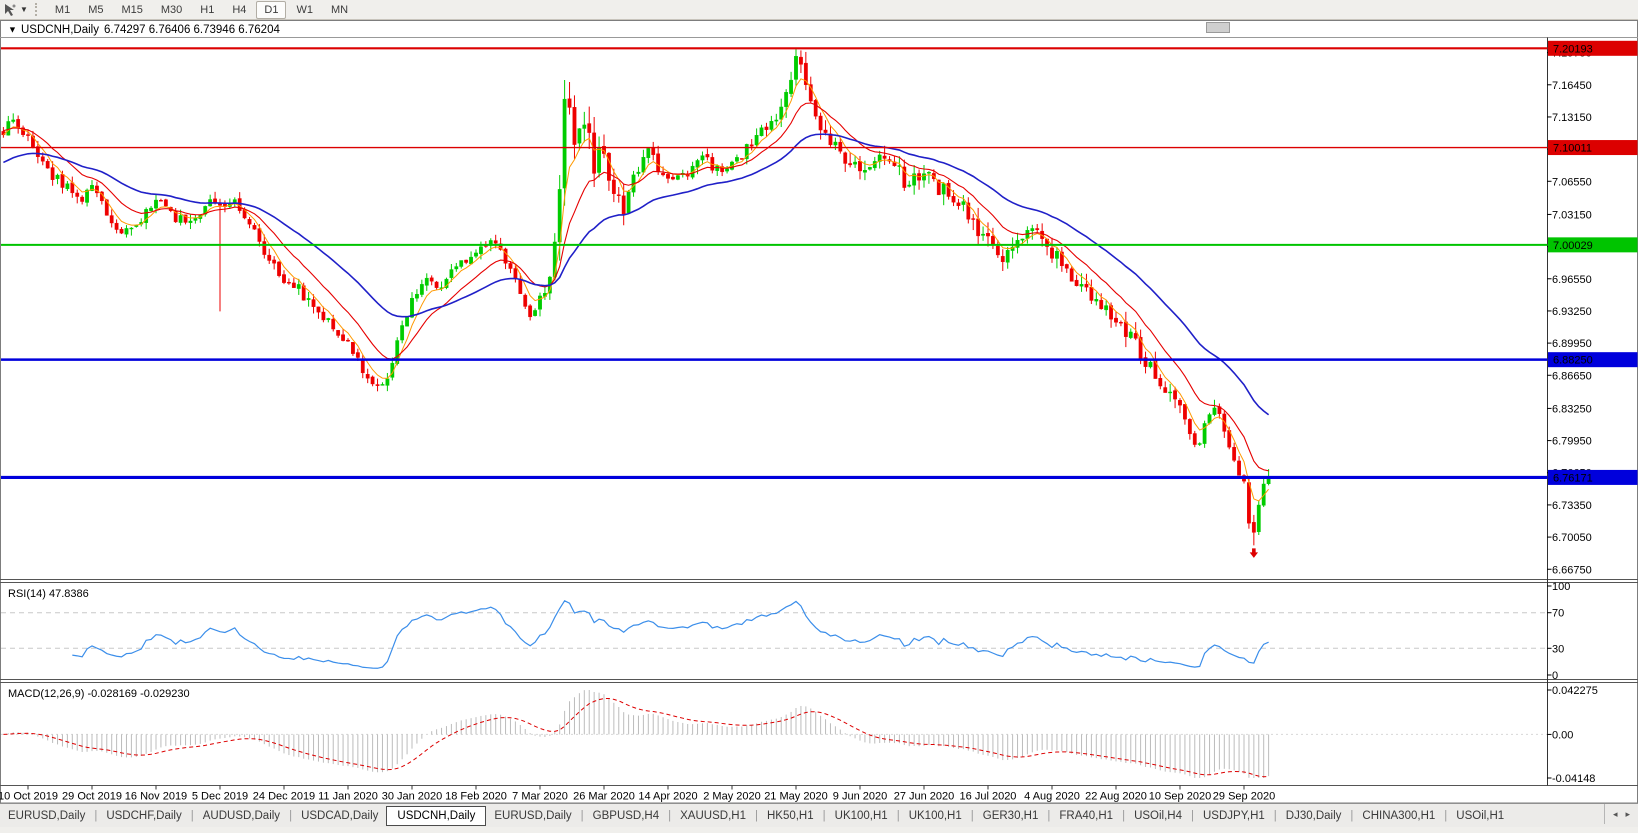  I want to click on chart-tab-GBPUSD-H4: GBPUSD,H4, so click(626, 816).